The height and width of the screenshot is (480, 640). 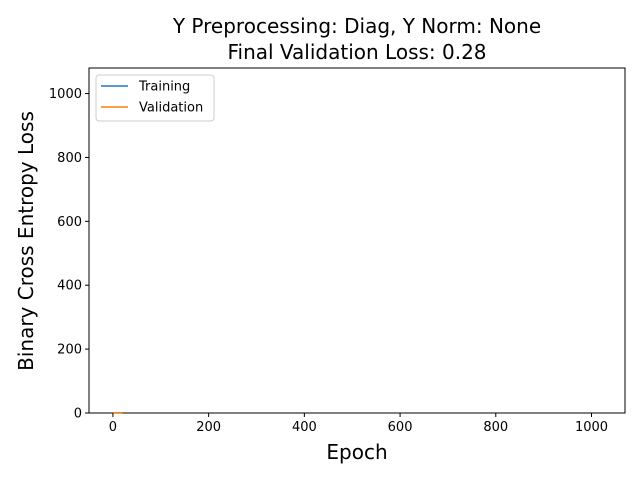 I want to click on y-tick-label: 800, so click(x=69, y=158).